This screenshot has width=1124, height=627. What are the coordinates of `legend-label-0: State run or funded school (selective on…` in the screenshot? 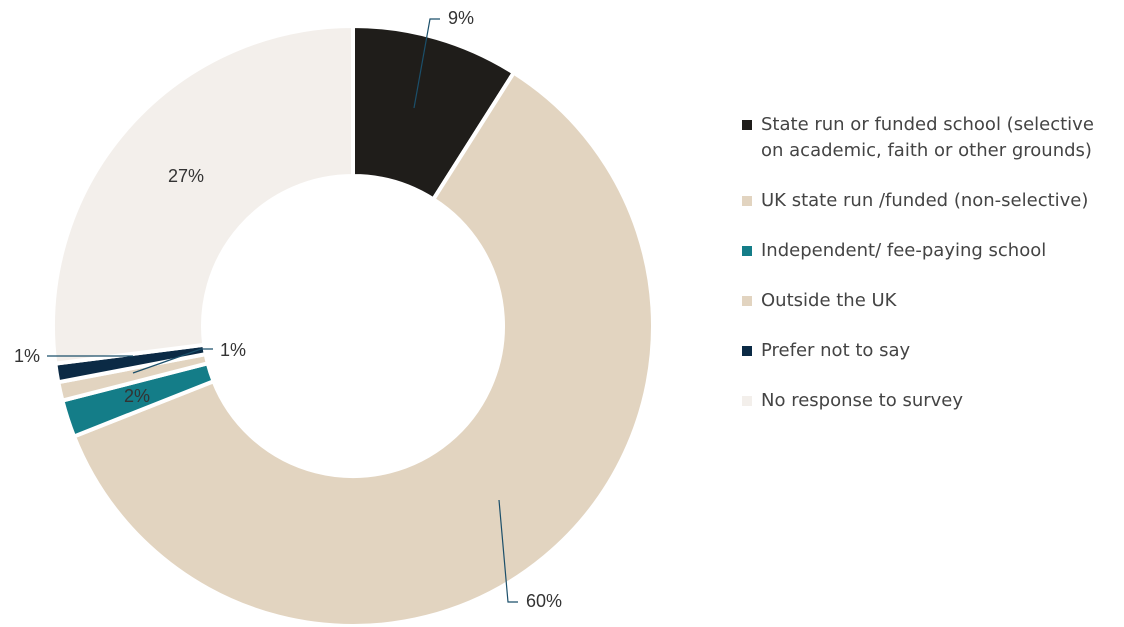 It's located at (927, 137).